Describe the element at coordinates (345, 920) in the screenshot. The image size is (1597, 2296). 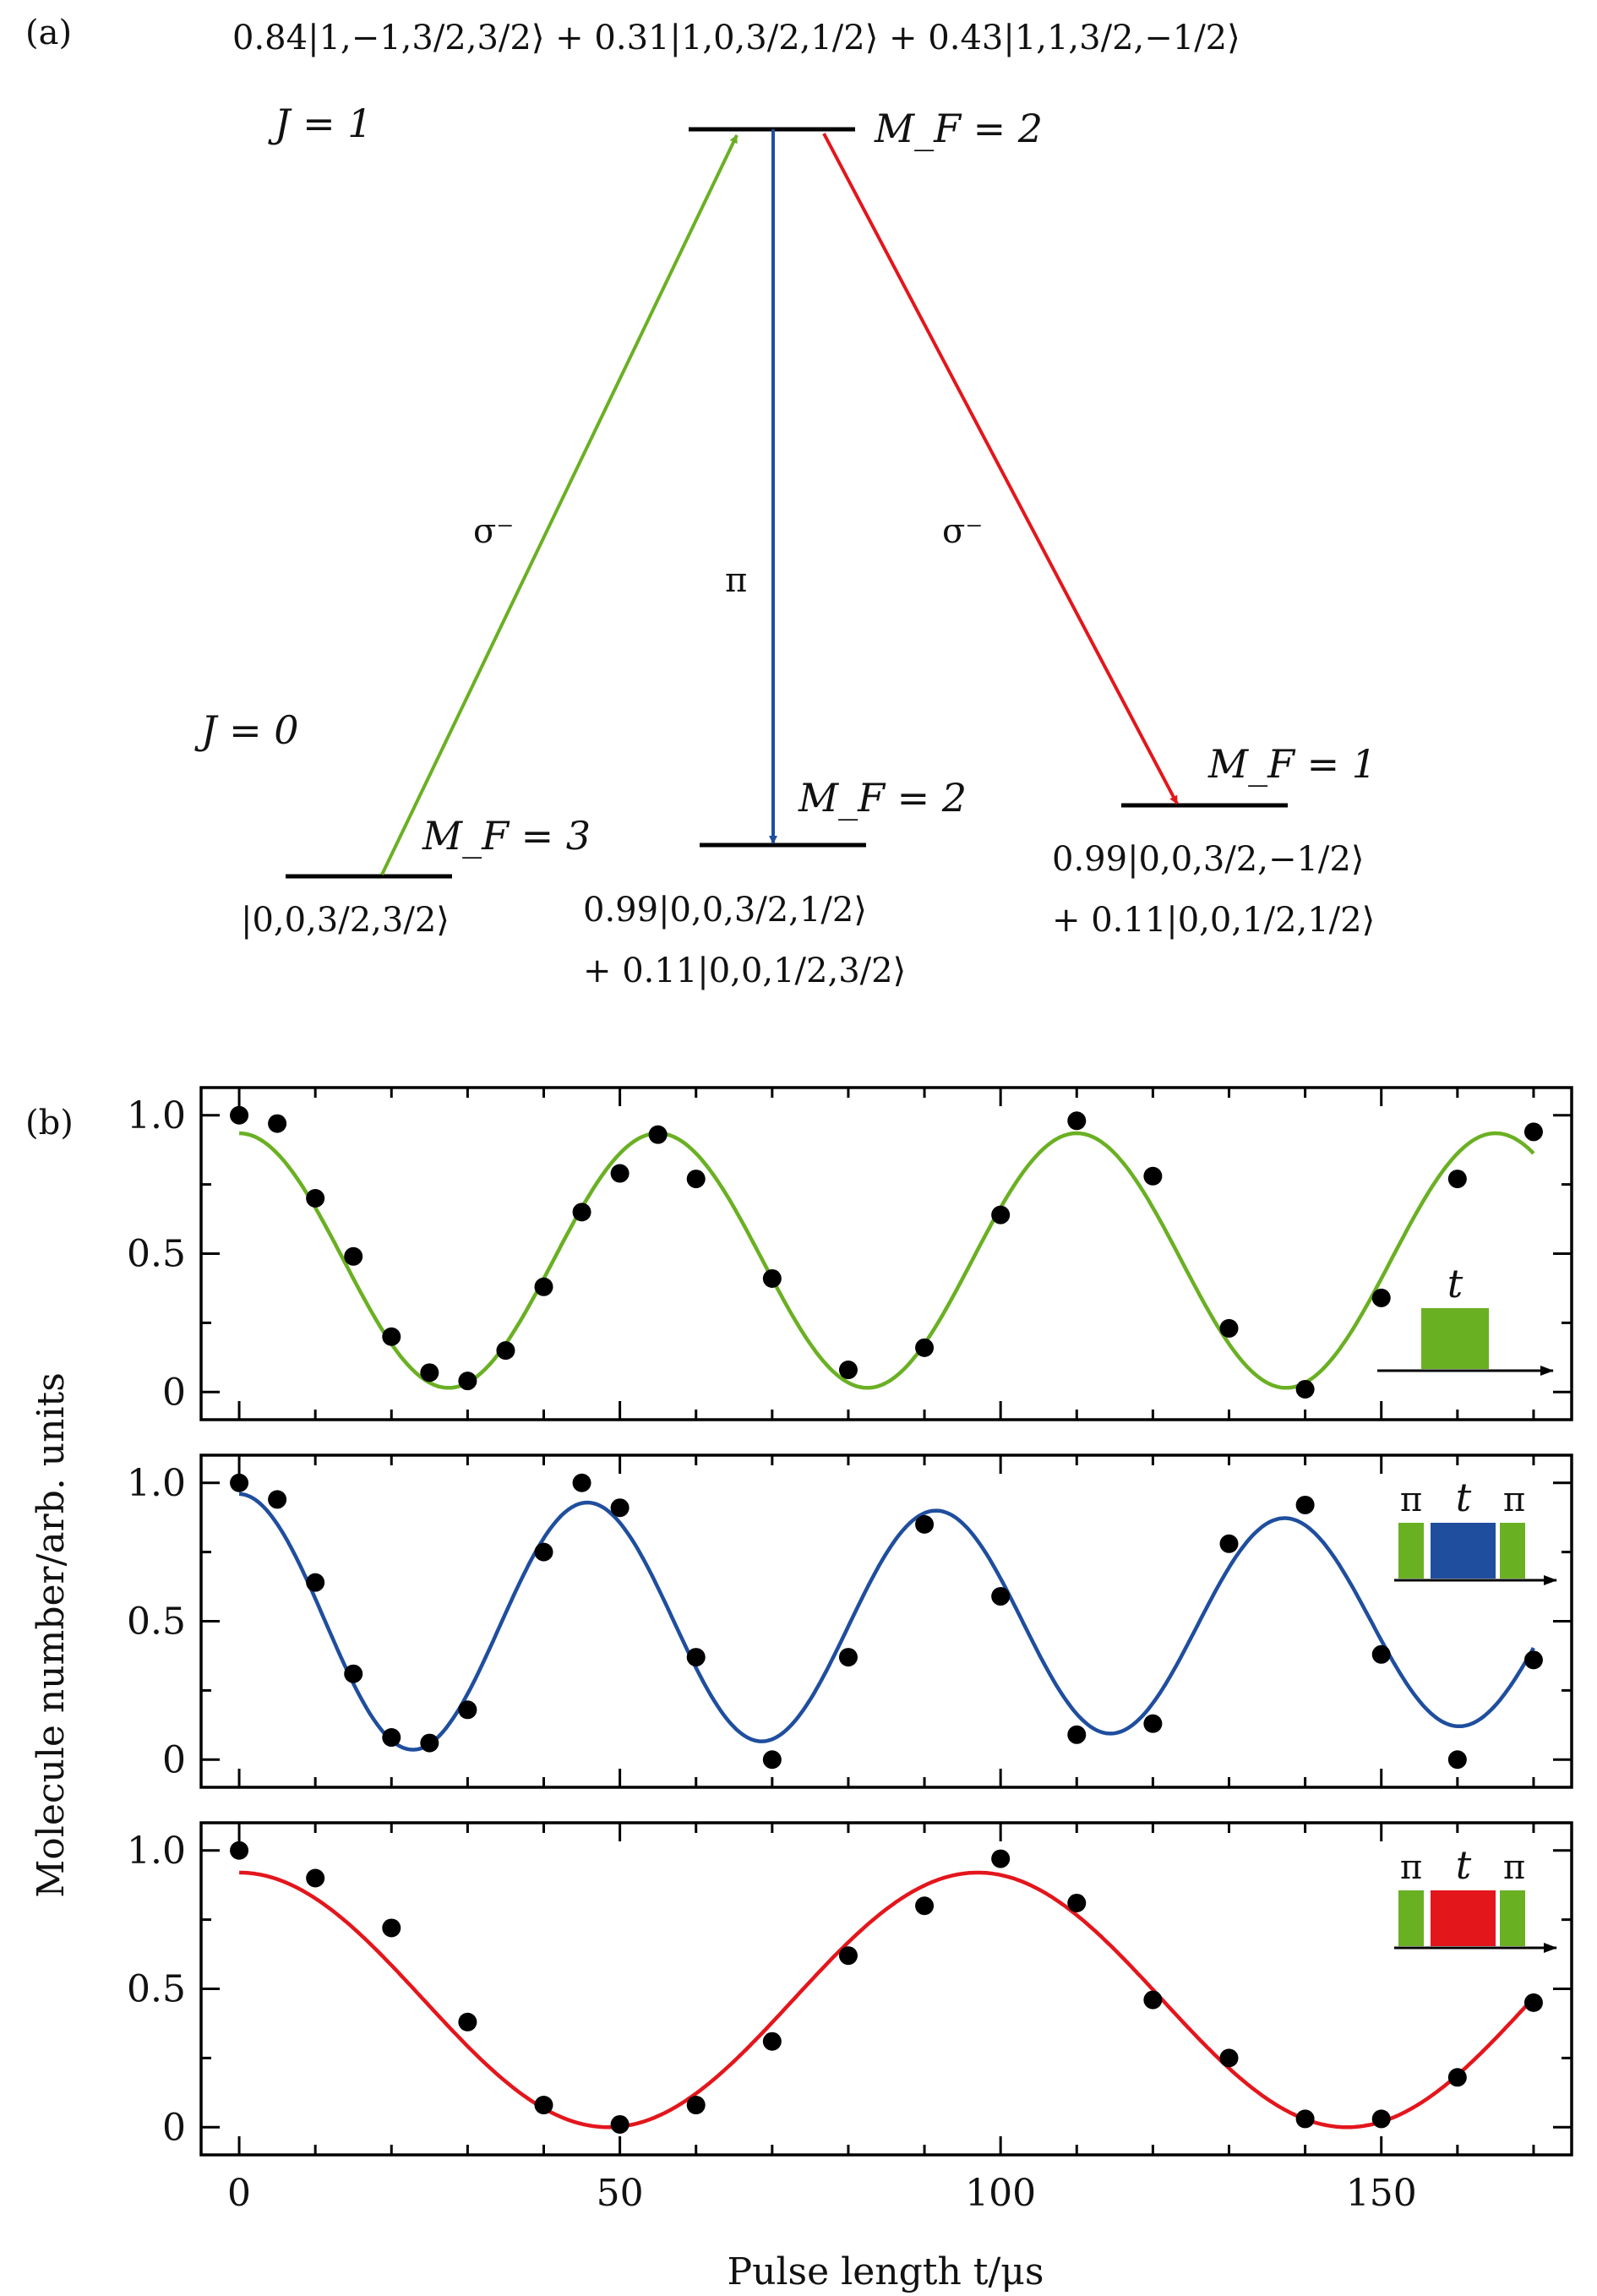
I see `level-mf3-state: |0,0,3/2,3/2⟩` at that location.